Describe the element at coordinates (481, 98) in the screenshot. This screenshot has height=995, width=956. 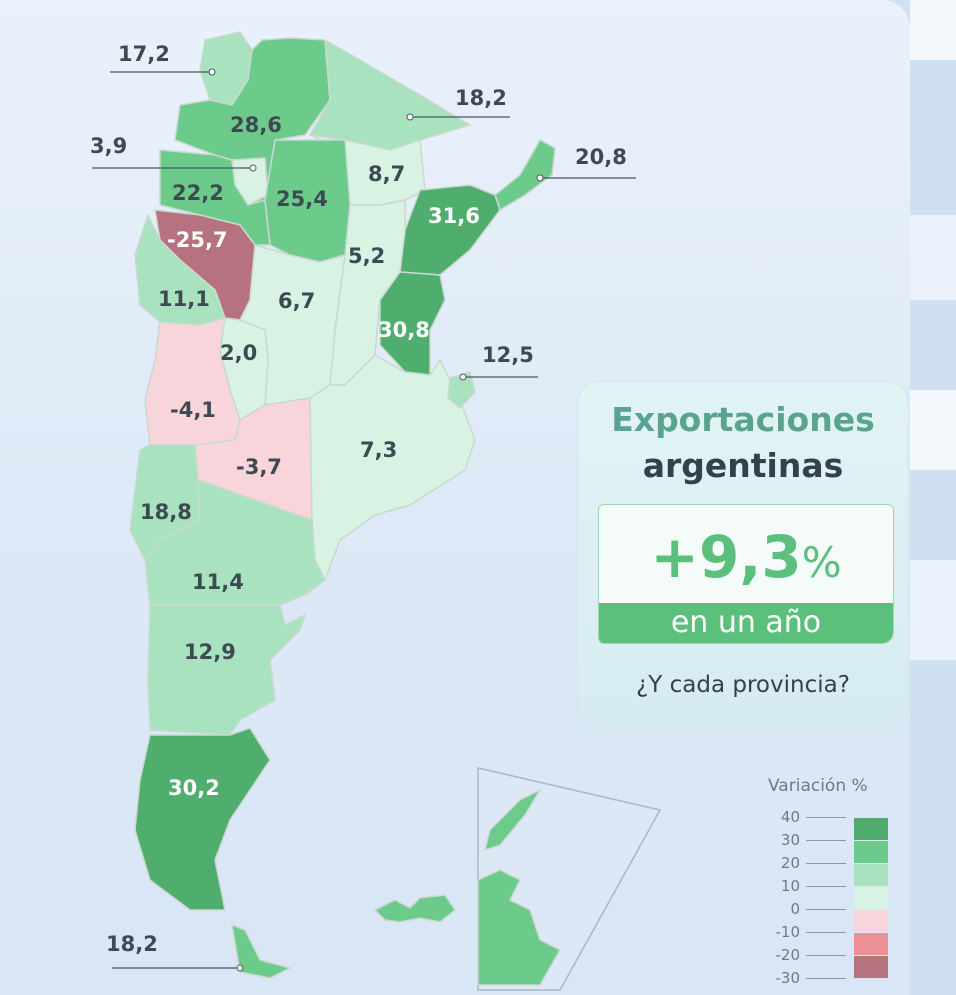
I see `value-formosa: 18,2` at that location.